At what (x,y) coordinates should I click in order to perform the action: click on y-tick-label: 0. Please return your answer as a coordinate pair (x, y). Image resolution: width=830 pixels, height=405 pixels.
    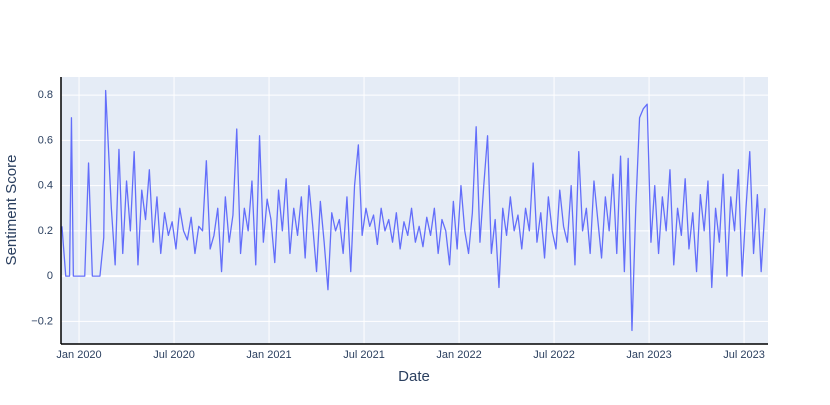
    Looking at the image, I should click on (50, 276).